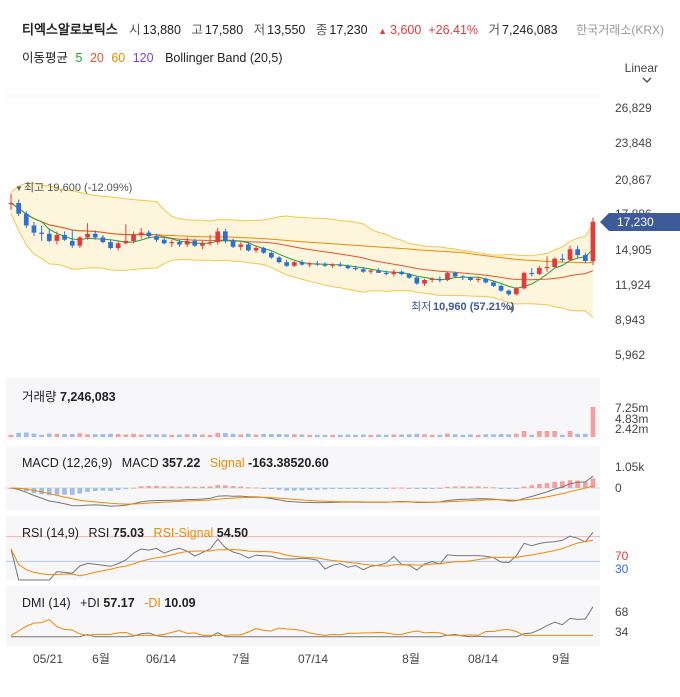 This screenshot has height=697, width=680. What do you see at coordinates (302, 241) in the screenshot?
I see `ma20-line` at bounding box center [302, 241].